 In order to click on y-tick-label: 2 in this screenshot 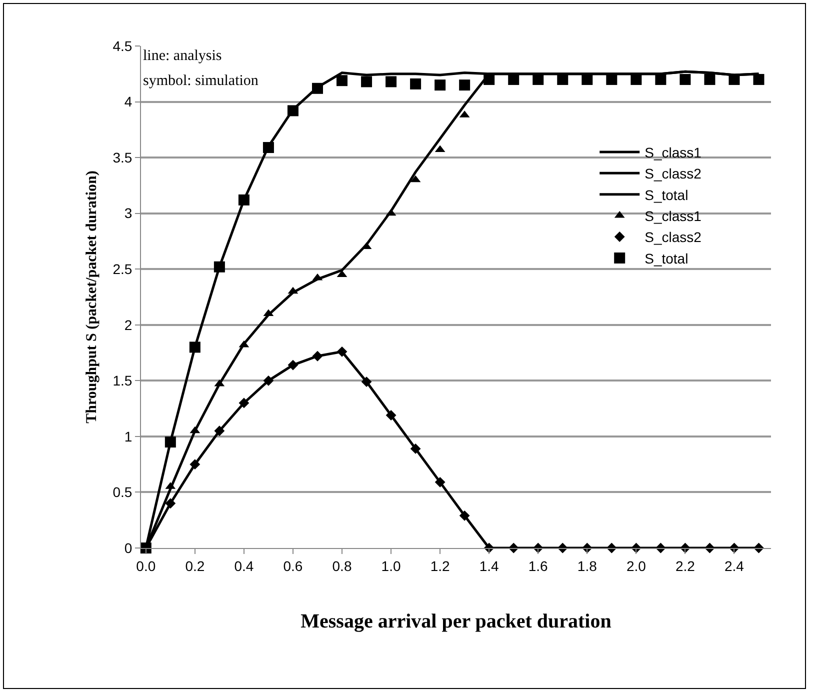, I will do `click(128, 324)`.